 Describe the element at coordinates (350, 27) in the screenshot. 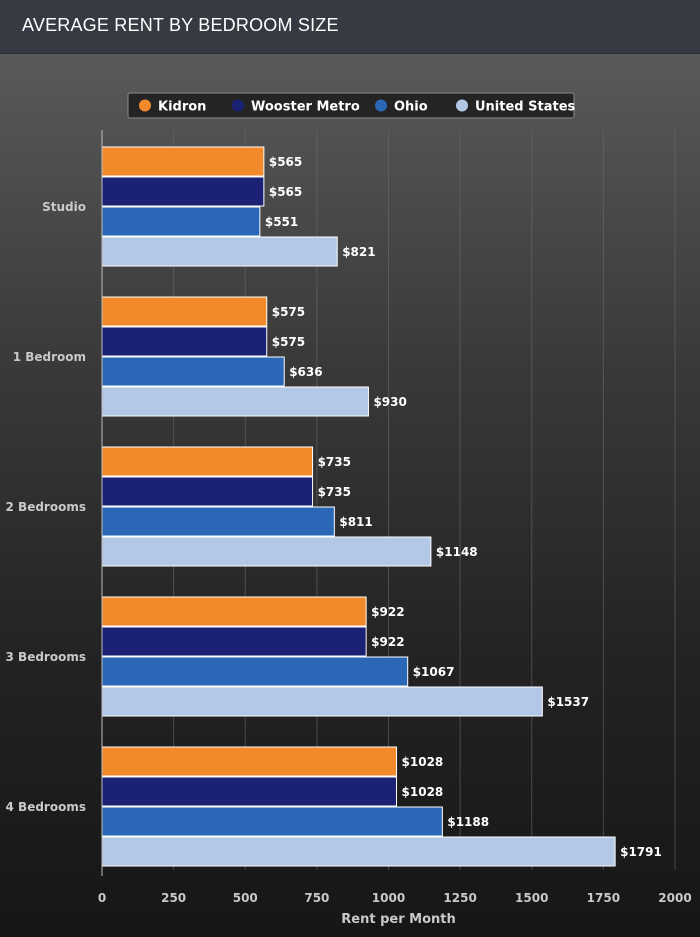

I see `title-bar: AVERAGE RENT BY BEDROOM SIZE` at that location.